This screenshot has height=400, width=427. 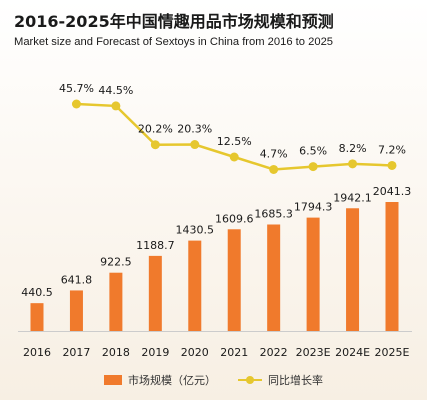 What do you see at coordinates (273, 213) in the screenshot?
I see `bar-value-label: 1685.3` at bounding box center [273, 213].